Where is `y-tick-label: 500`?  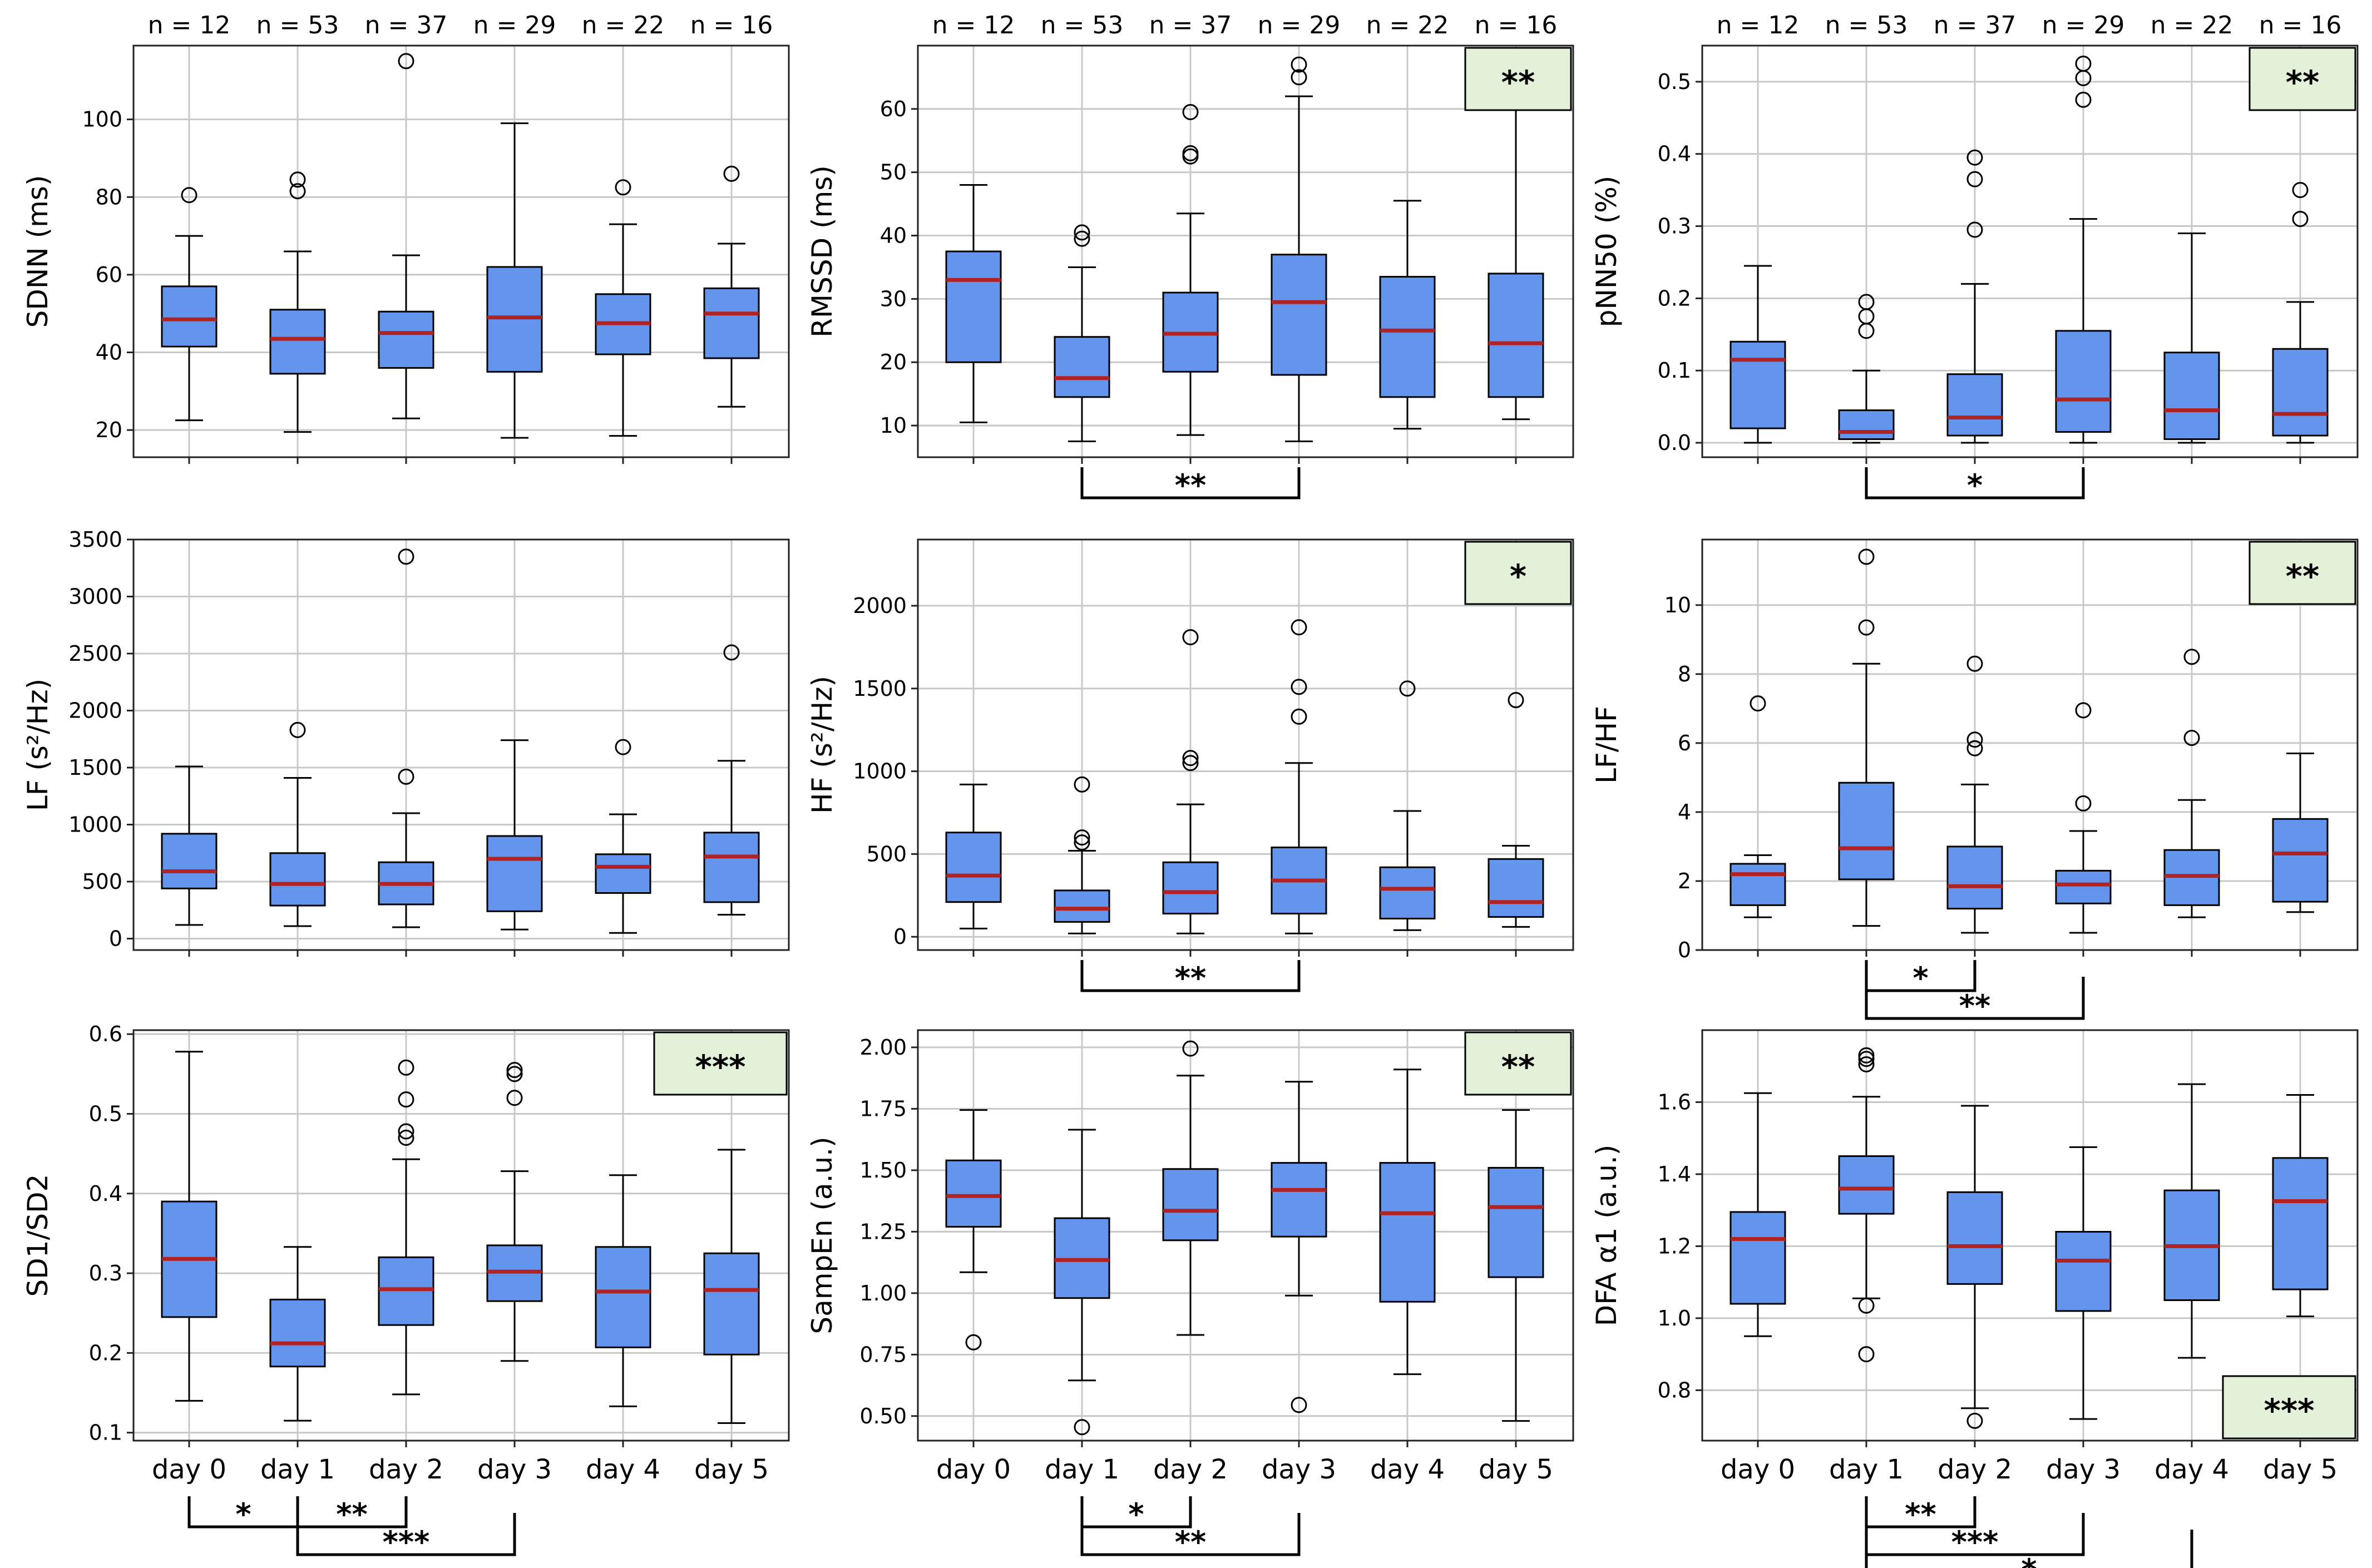 y-tick-label: 500 is located at coordinates (102, 881).